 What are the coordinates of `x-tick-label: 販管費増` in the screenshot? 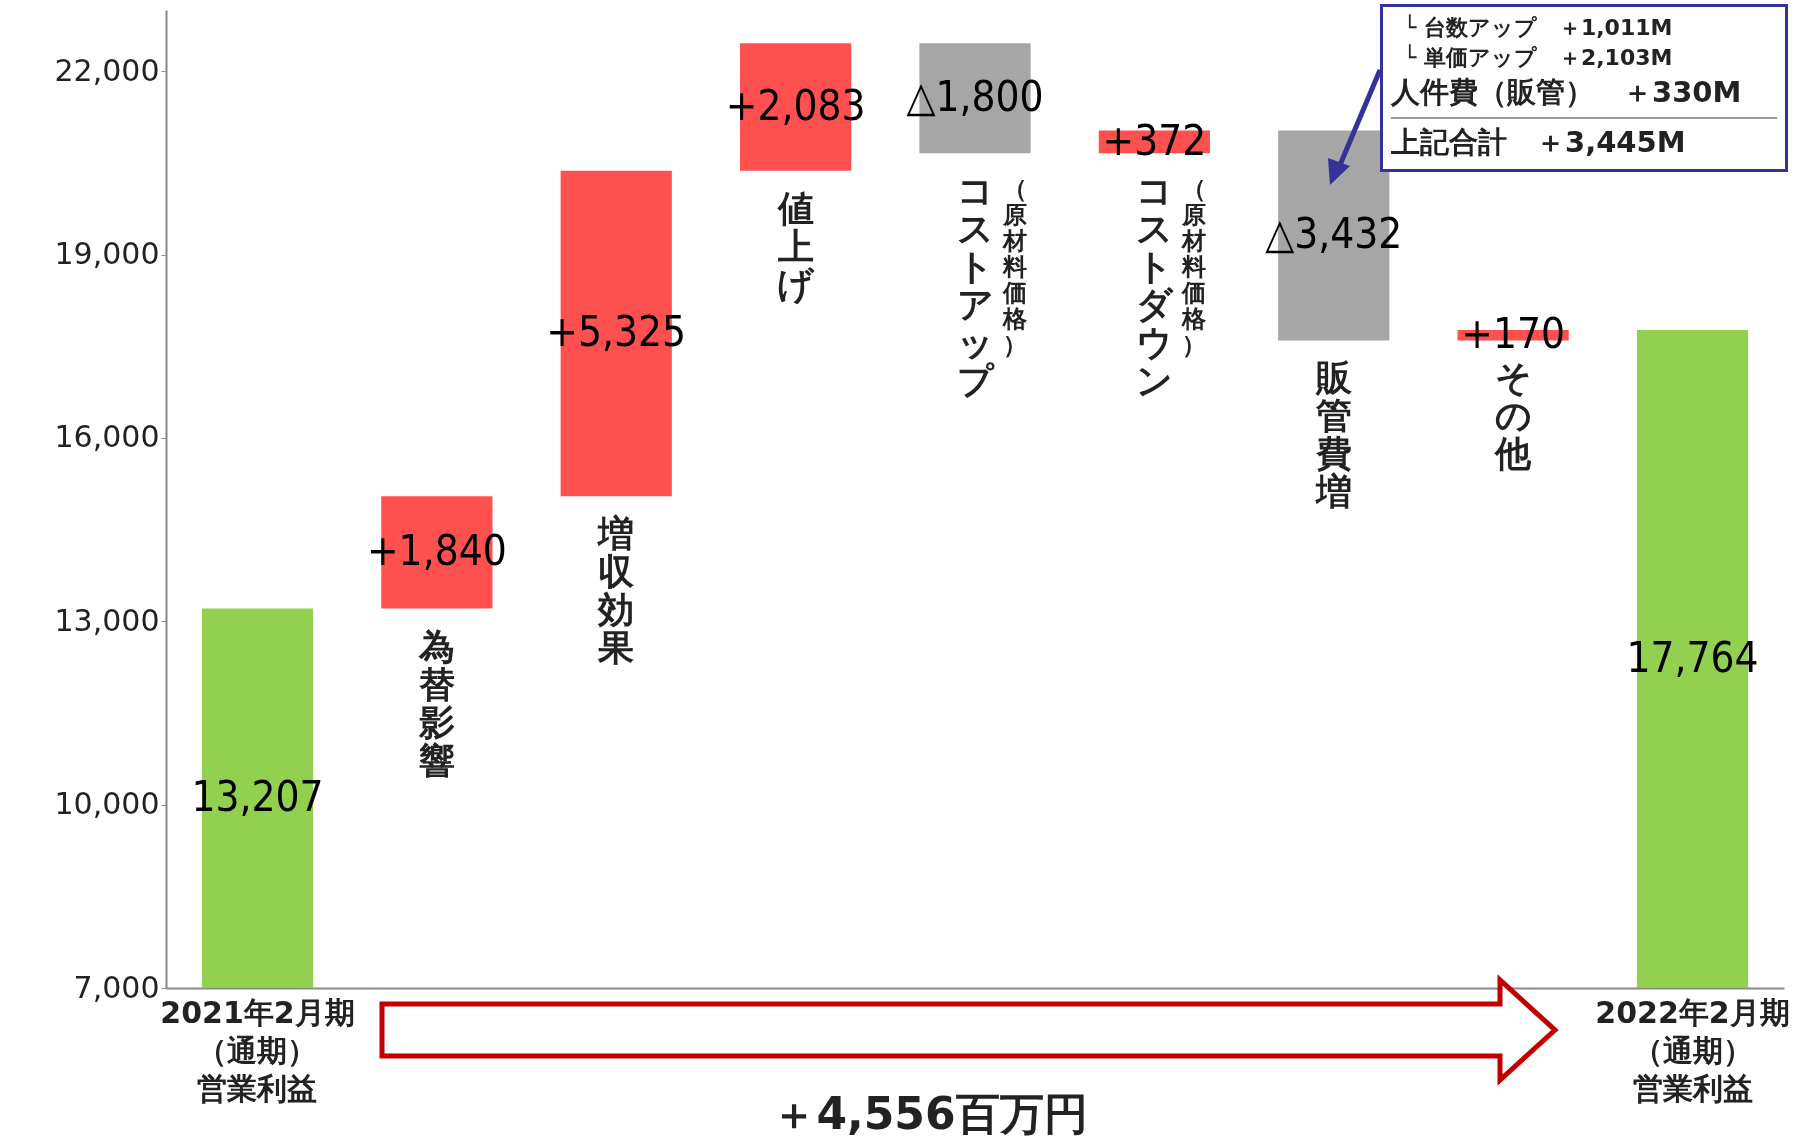 It's located at (1332, 435).